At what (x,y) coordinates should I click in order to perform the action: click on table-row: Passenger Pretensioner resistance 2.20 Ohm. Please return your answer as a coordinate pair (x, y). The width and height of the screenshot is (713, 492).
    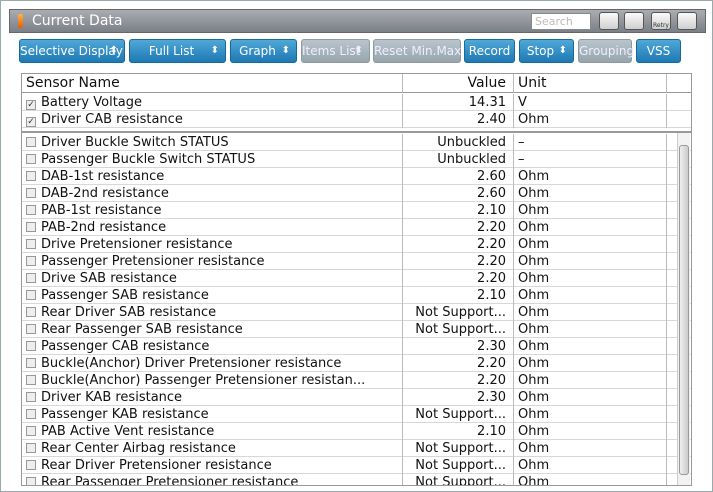
    Looking at the image, I should click on (356, 261).